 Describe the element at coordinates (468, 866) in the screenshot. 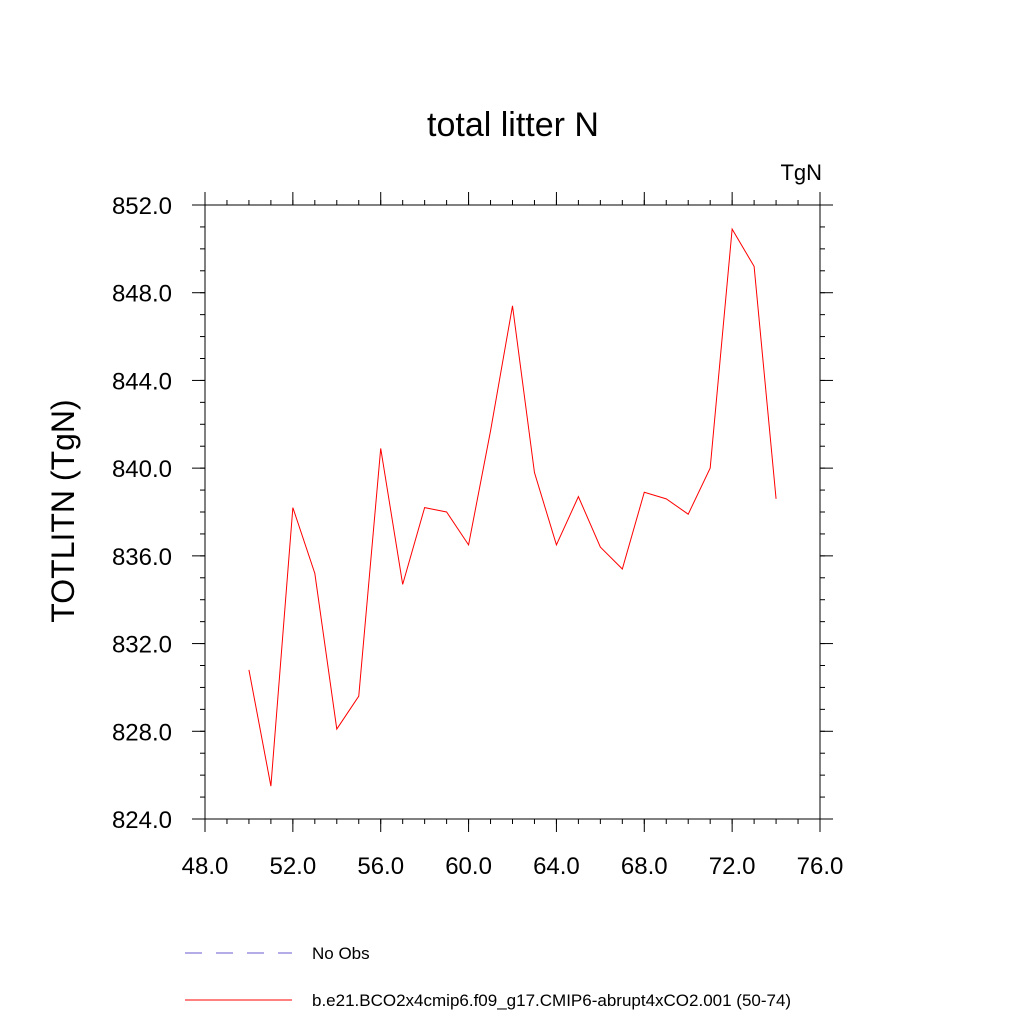

I see `x-tick-label: 60.0` at that location.